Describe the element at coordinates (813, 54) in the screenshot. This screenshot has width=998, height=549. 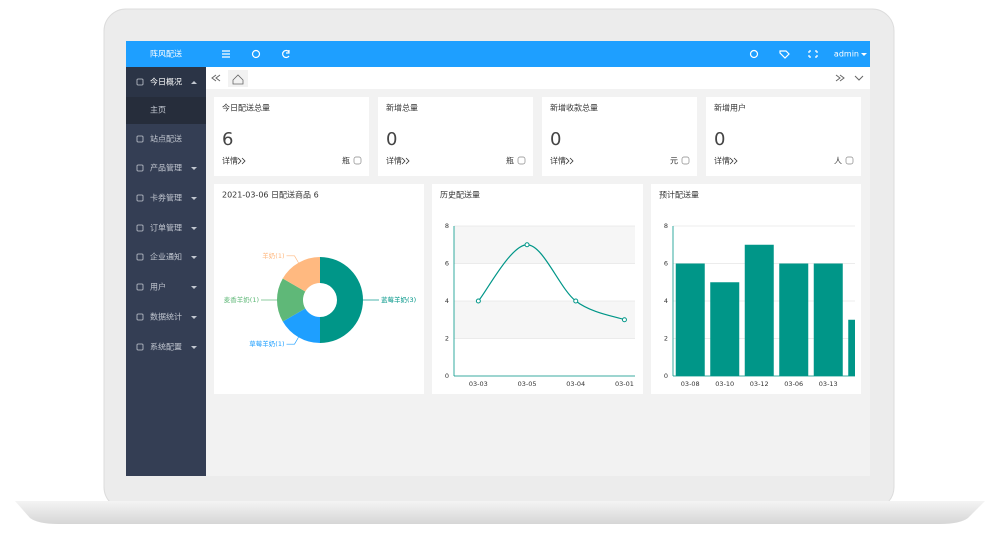
I see `fullscreen-icon` at that location.